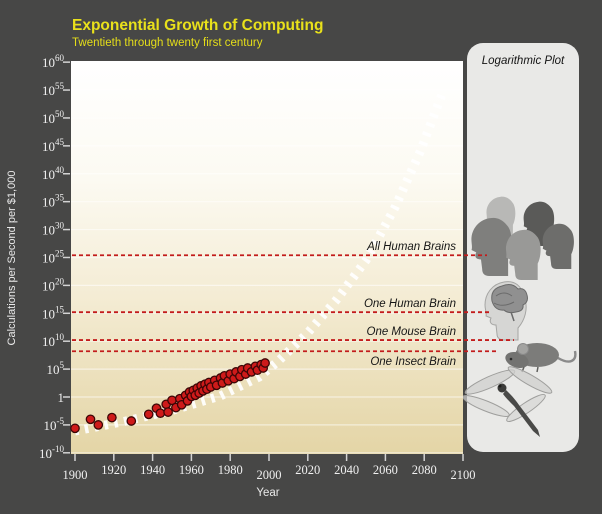  What do you see at coordinates (197, 25) in the screenshot?
I see `chart-title: Exponential Growth of Computing` at bounding box center [197, 25].